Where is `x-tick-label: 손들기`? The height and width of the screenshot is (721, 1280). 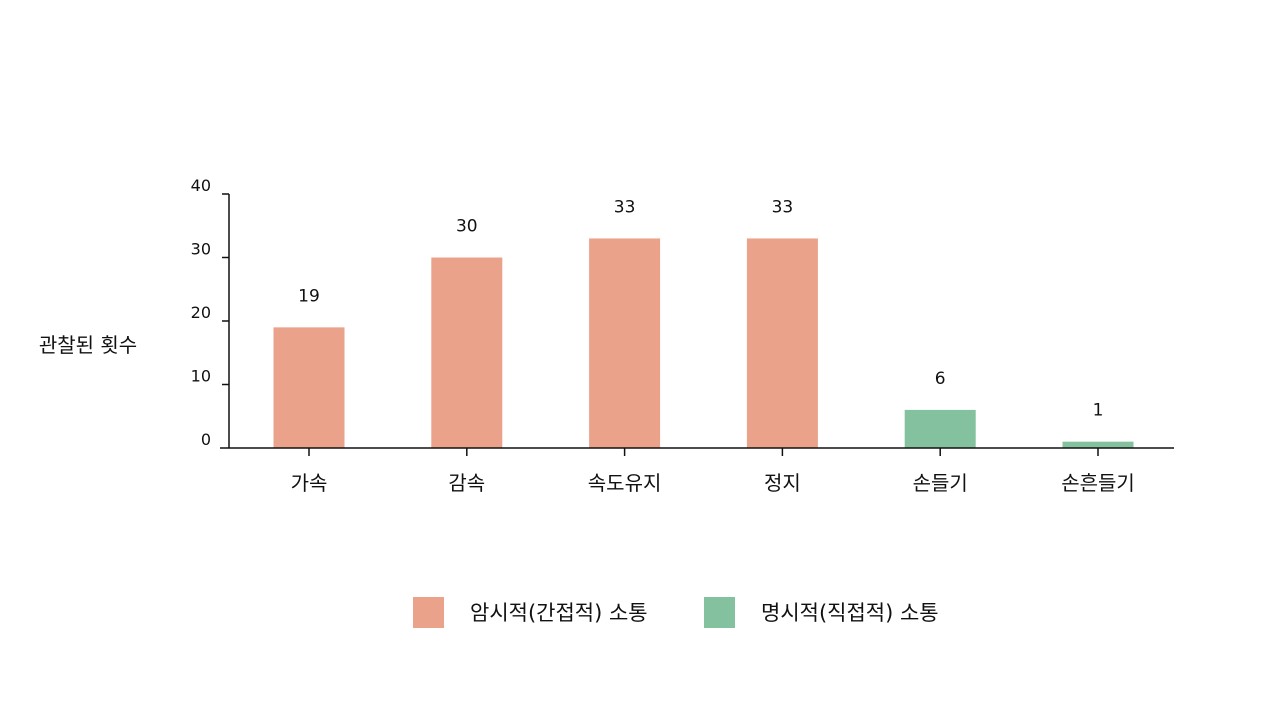 x-tick-label: 손들기 is located at coordinates (940, 483).